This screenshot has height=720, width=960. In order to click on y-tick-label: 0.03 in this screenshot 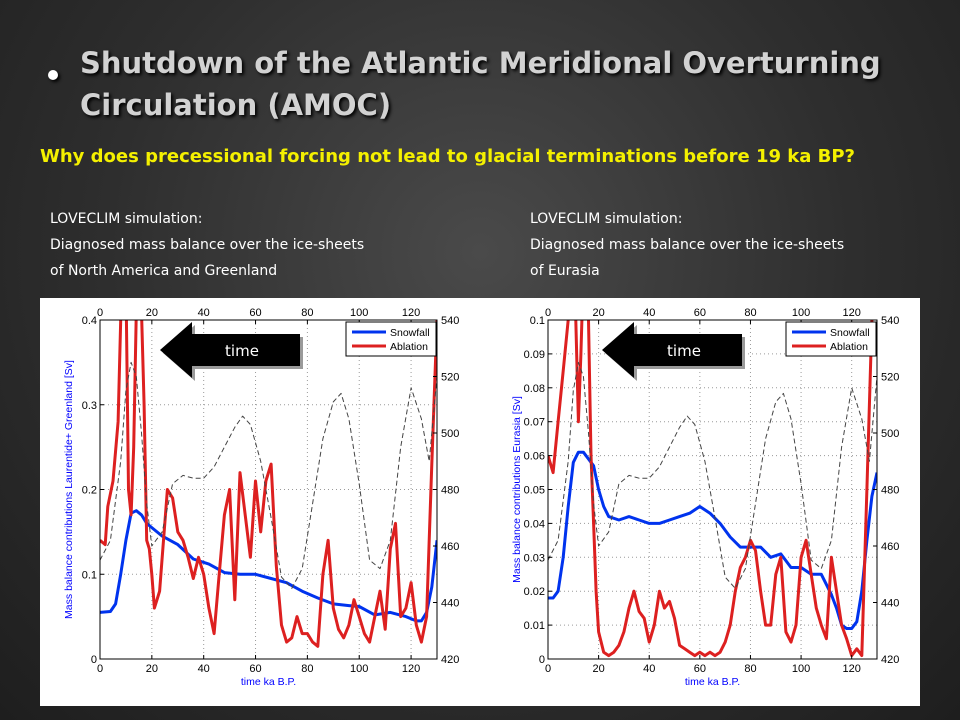, I will do `click(534, 558)`.